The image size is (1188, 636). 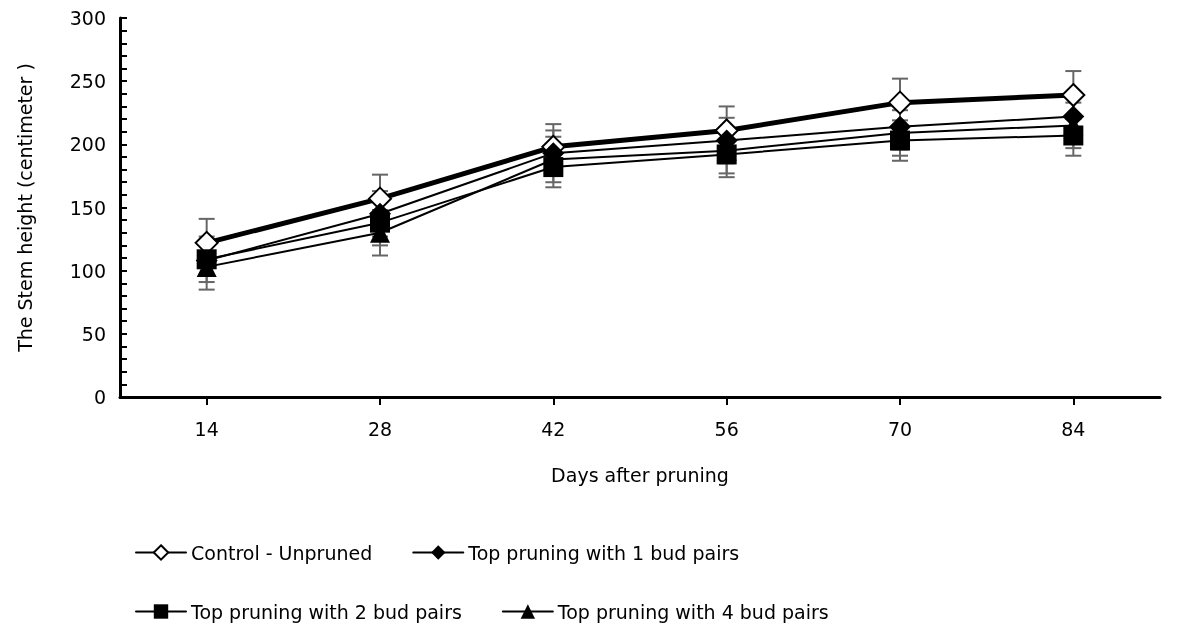 What do you see at coordinates (87, 81) in the screenshot?
I see `y-tick-label: 250` at bounding box center [87, 81].